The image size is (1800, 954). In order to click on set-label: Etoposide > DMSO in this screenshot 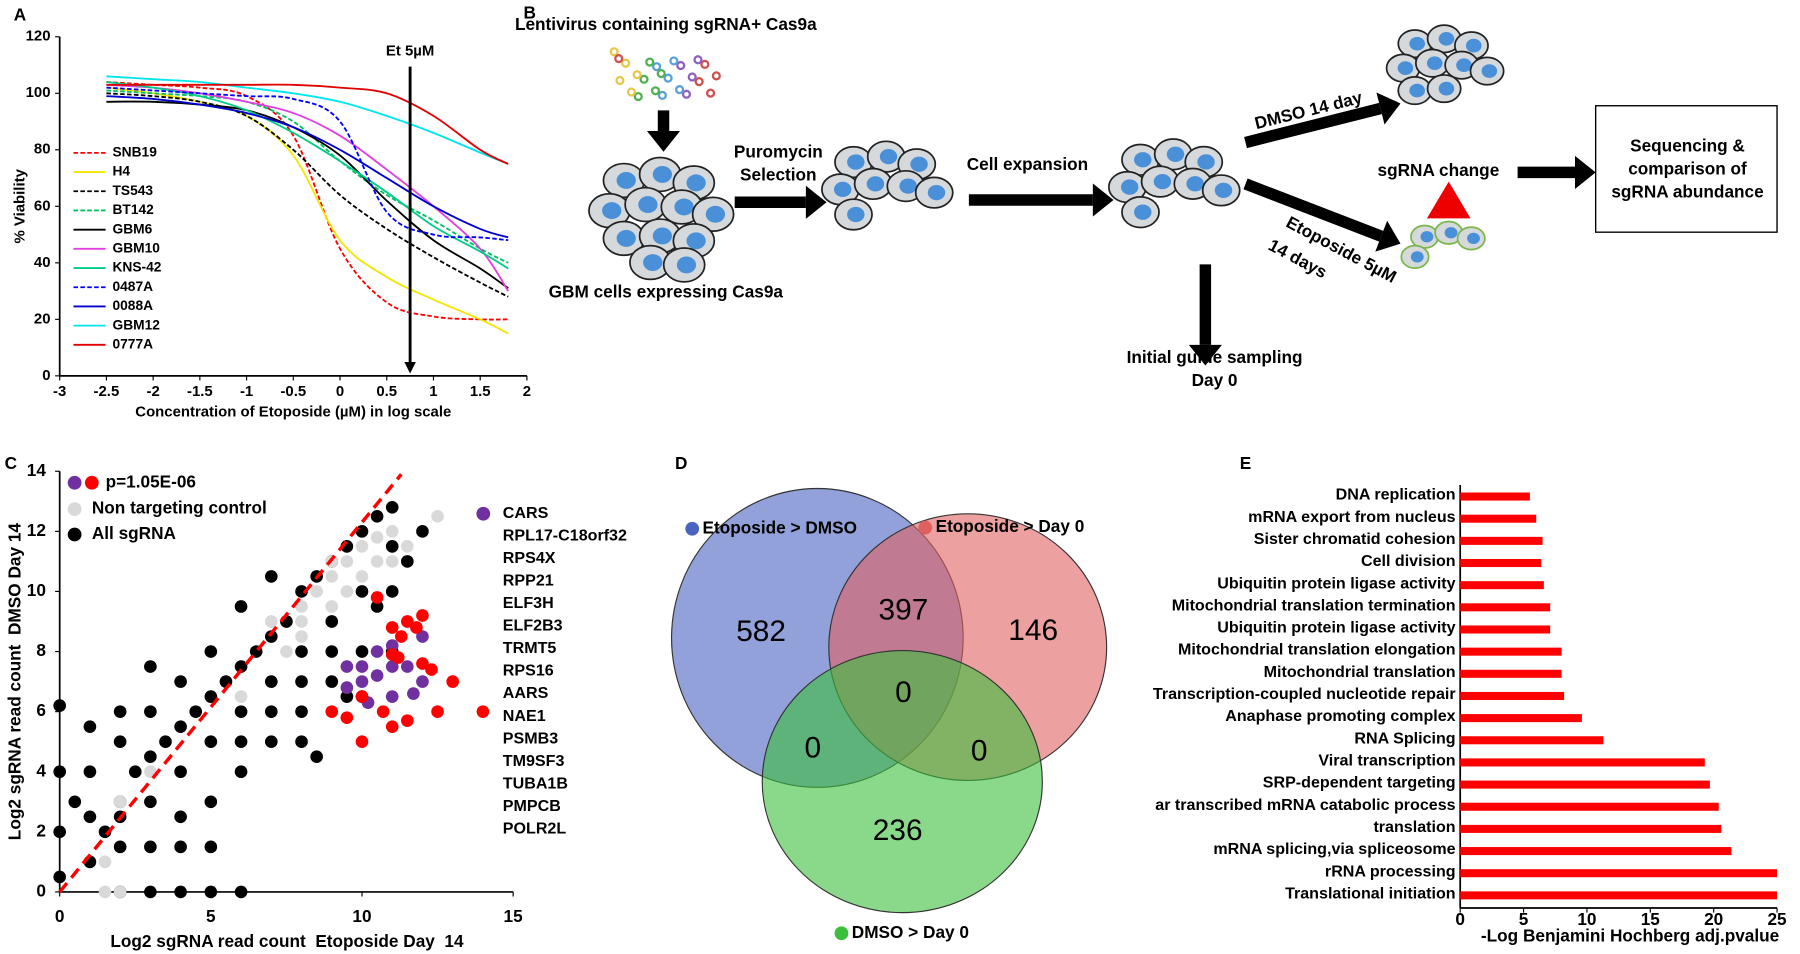, I will do `click(780, 527)`.